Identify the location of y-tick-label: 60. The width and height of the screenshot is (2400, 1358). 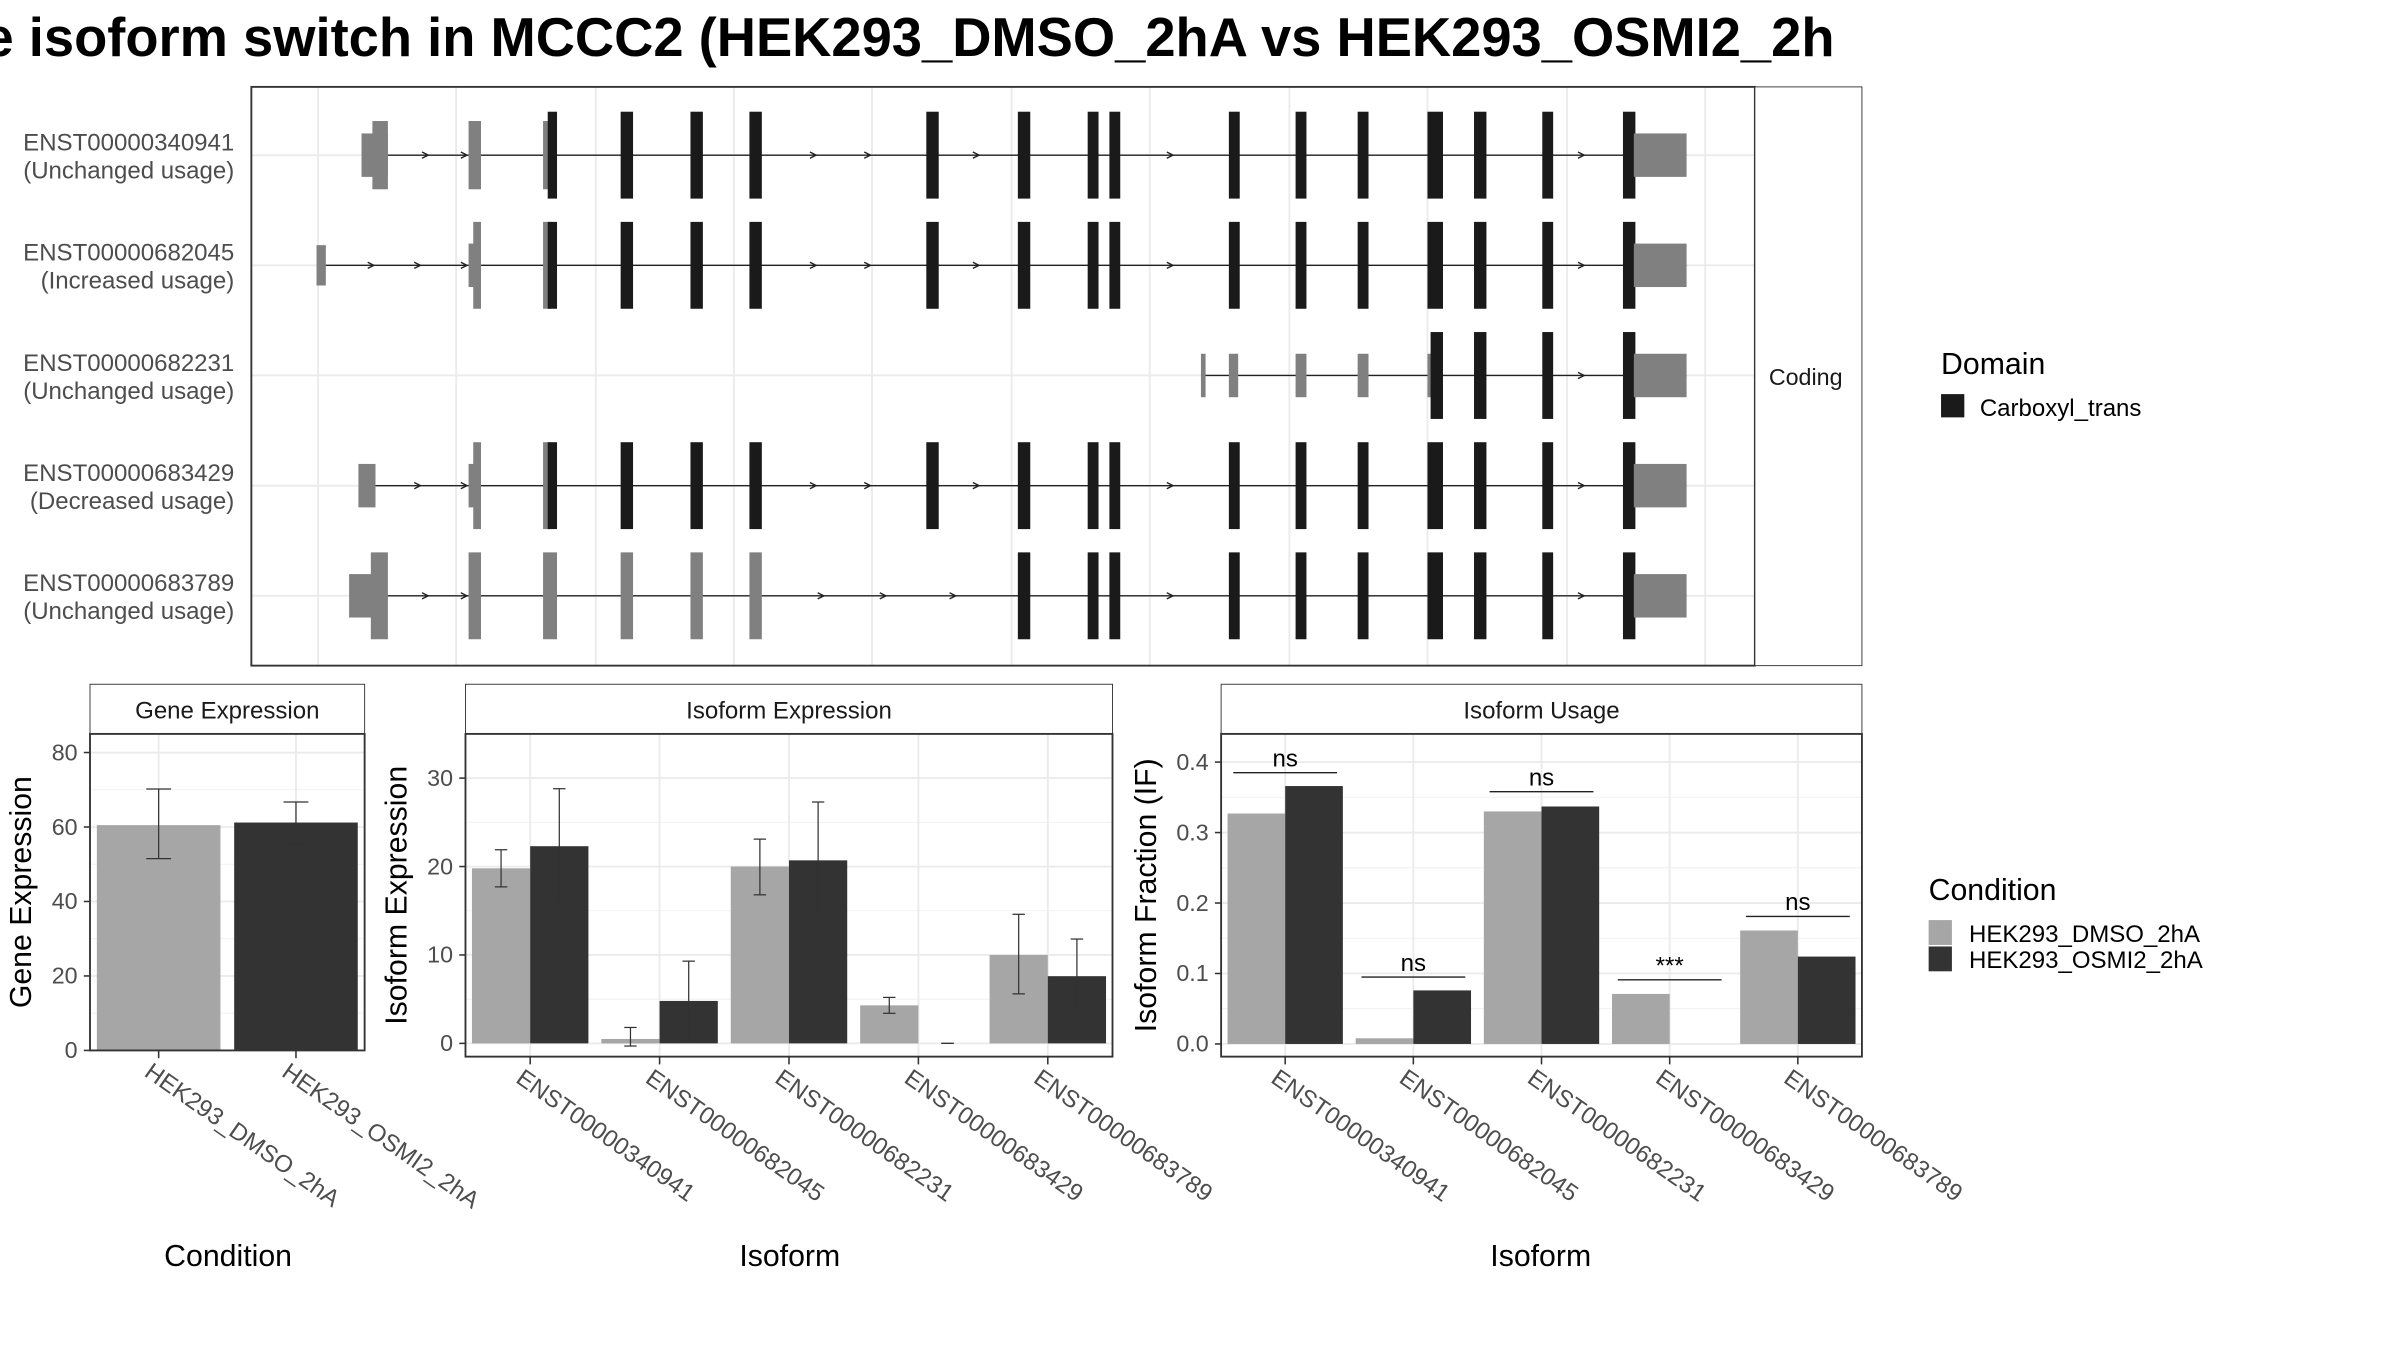
(65, 827).